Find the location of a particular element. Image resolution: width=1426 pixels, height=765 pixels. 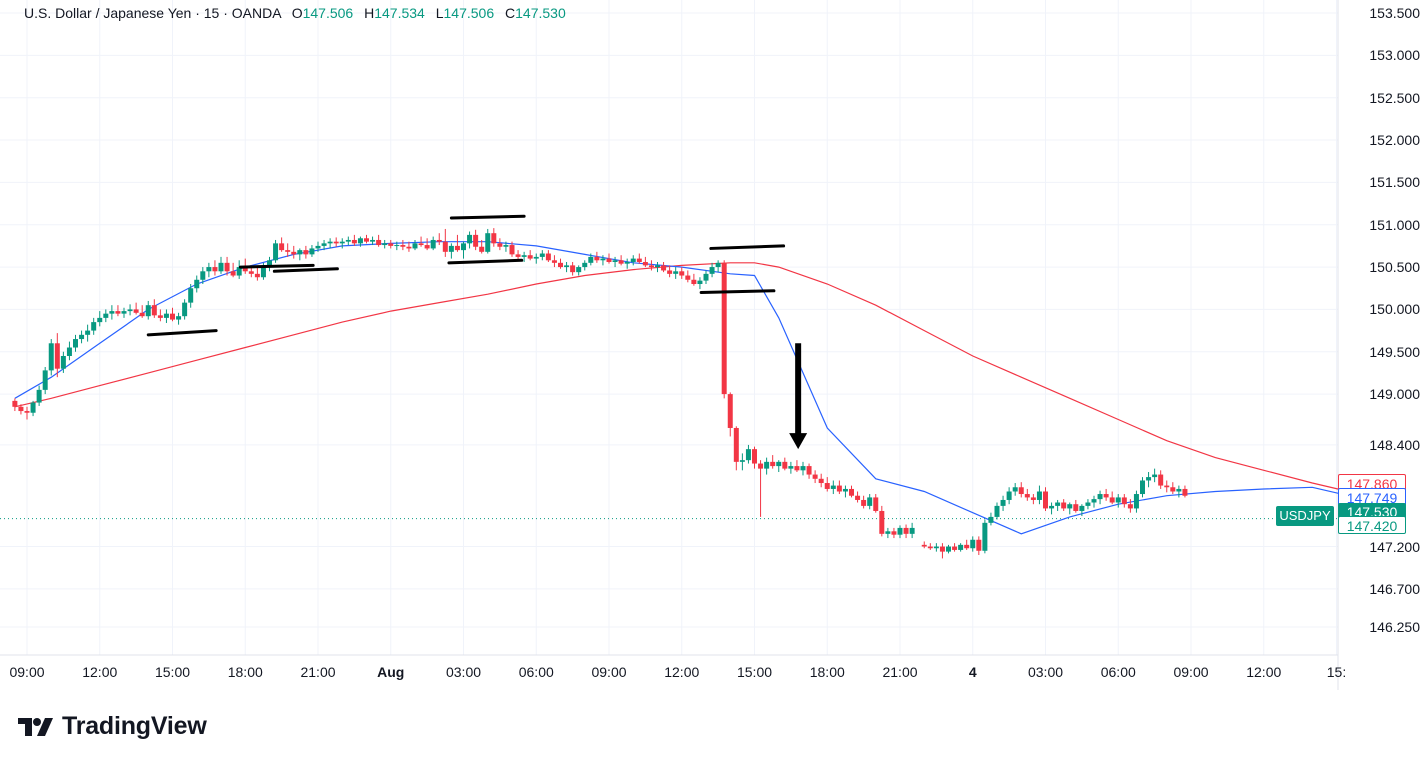

time-tick-label: 15: is located at coordinates (1336, 672).